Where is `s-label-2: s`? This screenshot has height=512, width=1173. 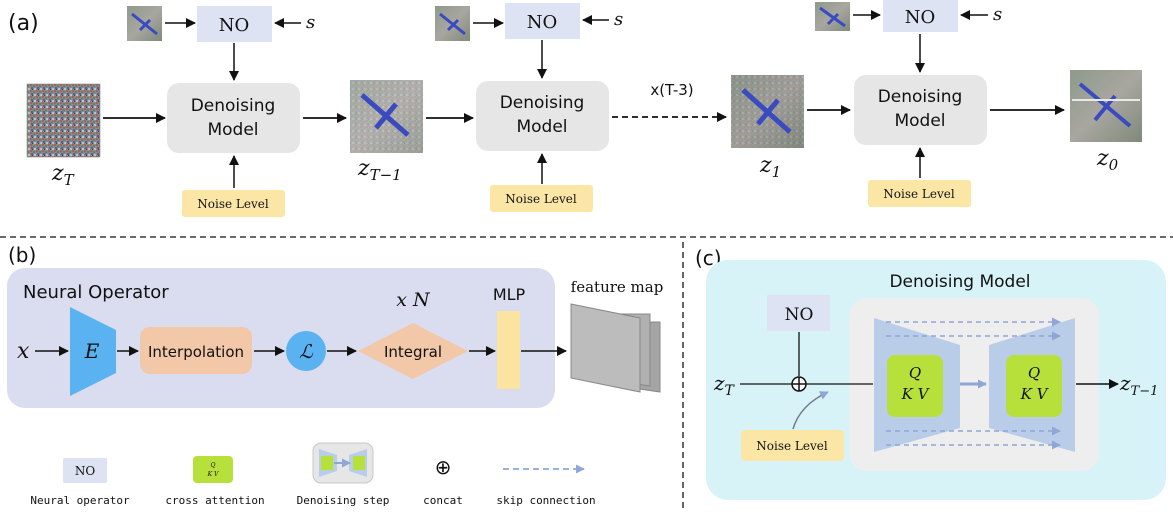 s-label-2: s is located at coordinates (618, 19).